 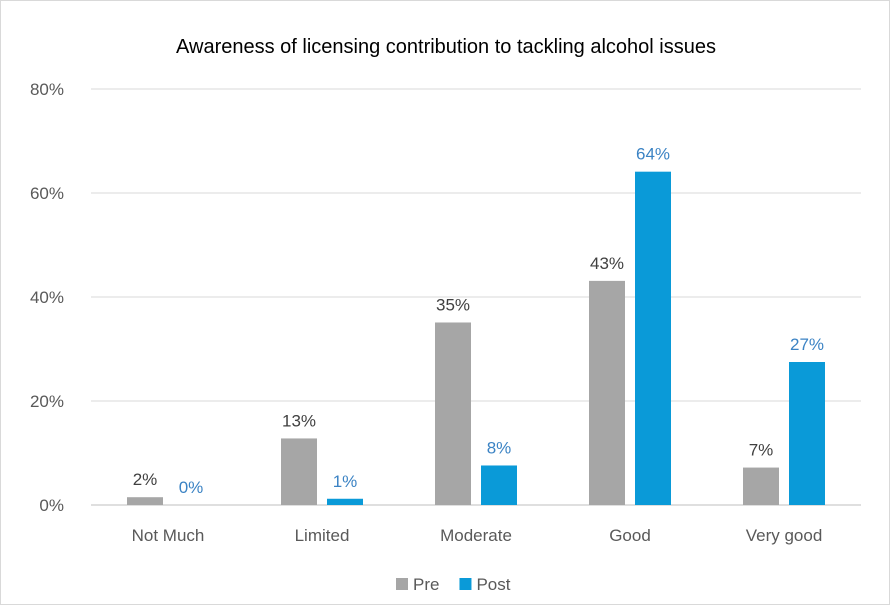 I want to click on data-label: 7%, so click(x=761, y=450).